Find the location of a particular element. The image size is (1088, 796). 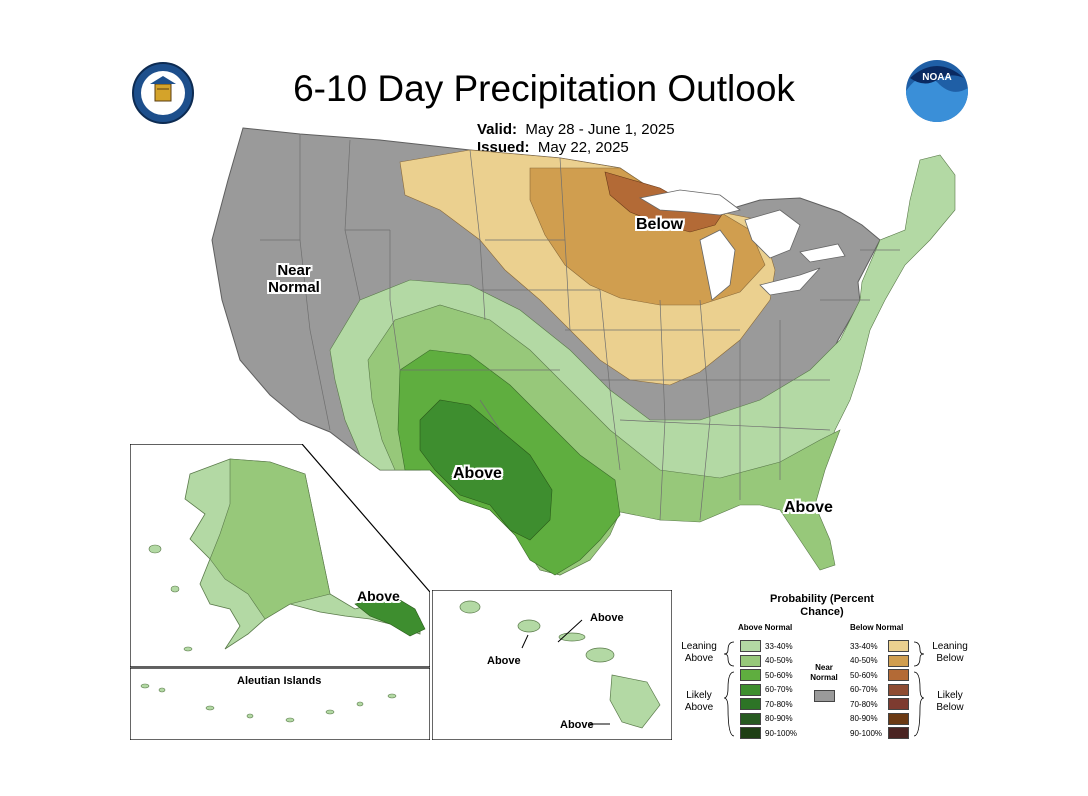

near-normal-label: Near Normal is located at coordinates (294, 279).